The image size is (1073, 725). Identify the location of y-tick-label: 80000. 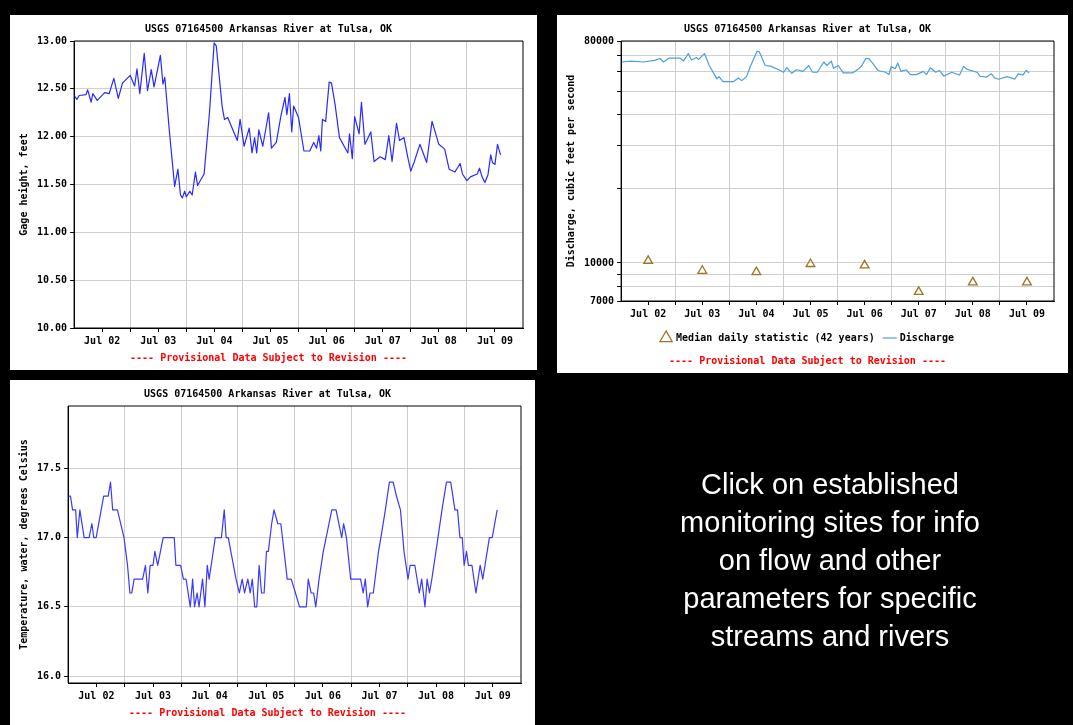
(599, 40).